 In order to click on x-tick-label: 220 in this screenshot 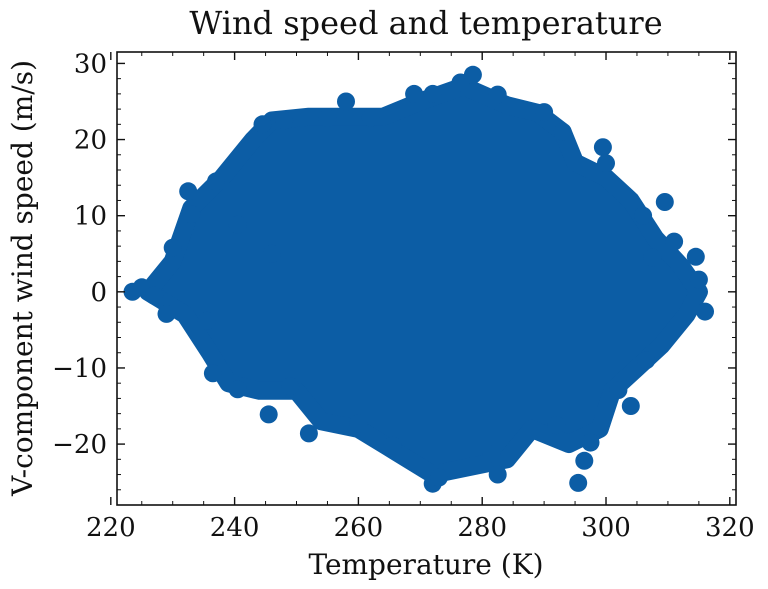, I will do `click(111, 528)`.